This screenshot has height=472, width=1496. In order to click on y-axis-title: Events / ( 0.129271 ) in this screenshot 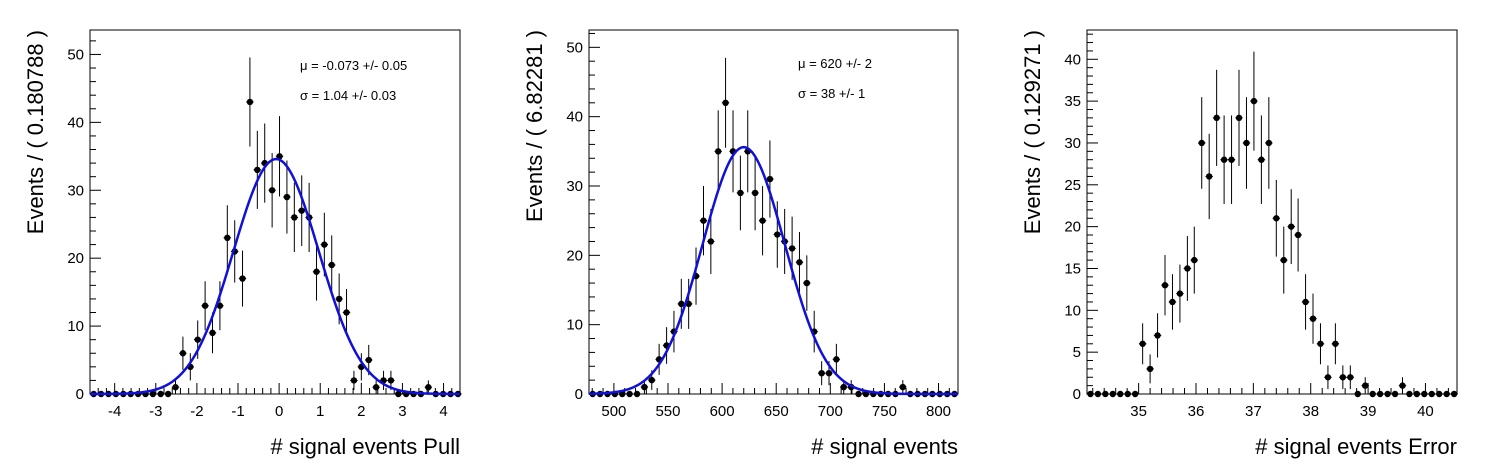, I will do `click(1032, 132)`.